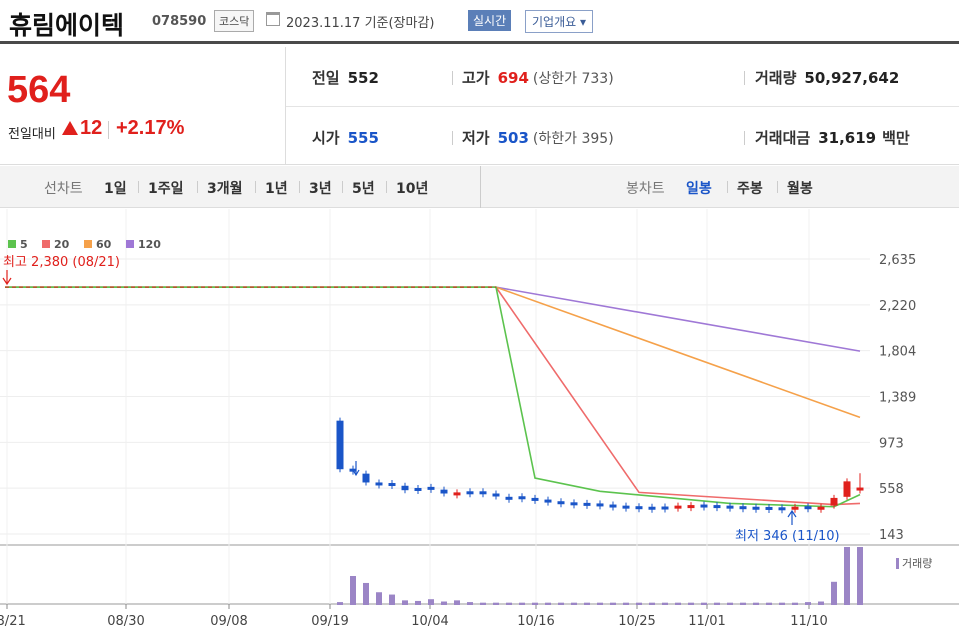 This screenshot has height=637, width=959. What do you see at coordinates (513, 78) in the screenshot?
I see `high-value: 694` at bounding box center [513, 78].